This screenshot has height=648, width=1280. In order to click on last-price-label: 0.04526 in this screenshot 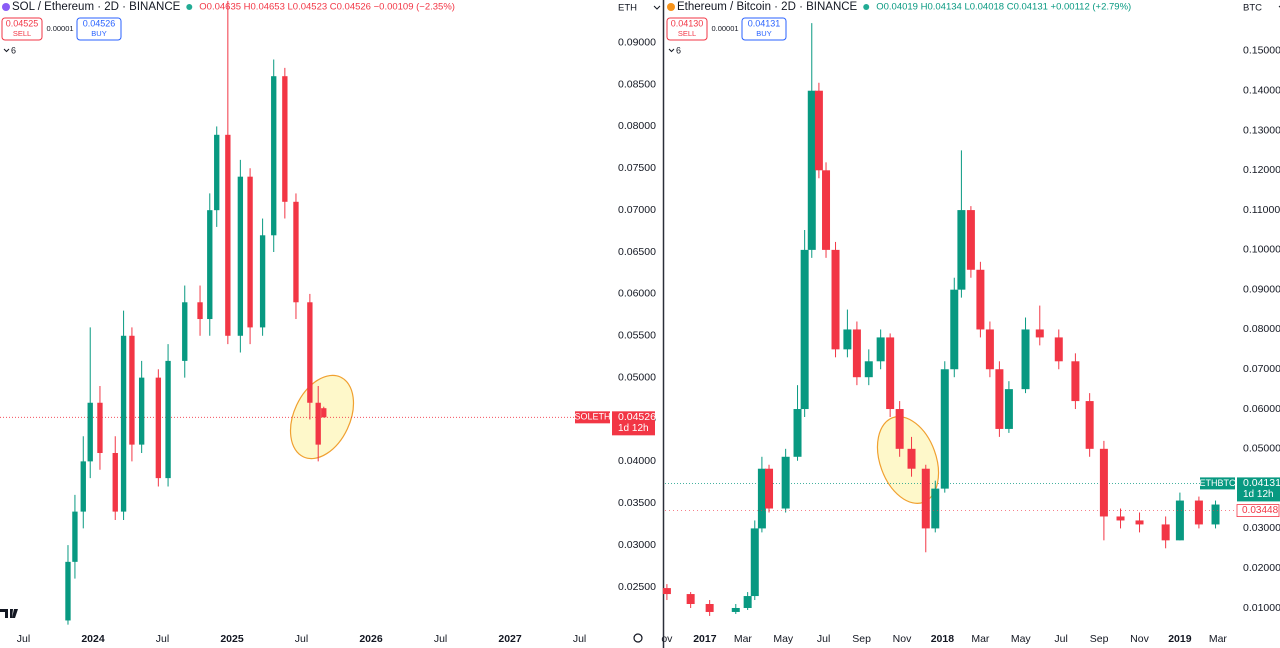, I will do `click(637, 417)`.